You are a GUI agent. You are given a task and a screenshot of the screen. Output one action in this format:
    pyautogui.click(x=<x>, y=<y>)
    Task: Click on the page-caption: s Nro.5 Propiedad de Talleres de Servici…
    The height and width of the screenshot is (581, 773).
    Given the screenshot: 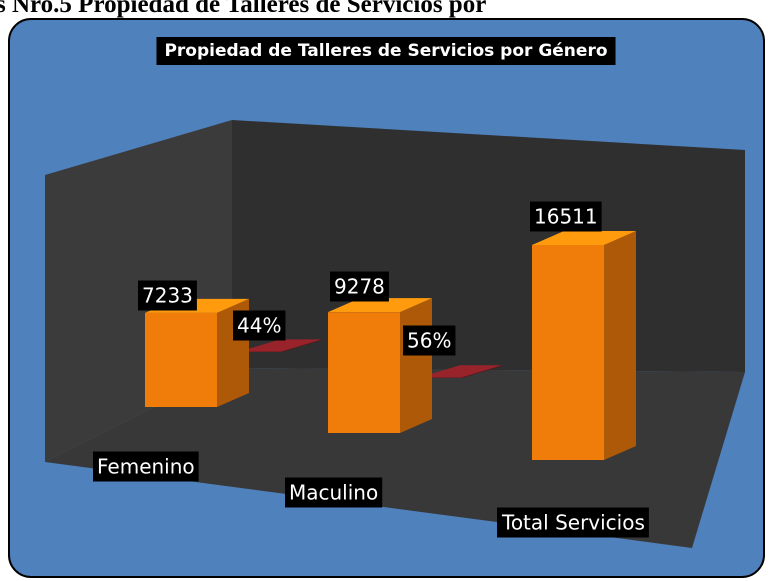 What is the action you would take?
    pyautogui.click(x=243, y=9)
    